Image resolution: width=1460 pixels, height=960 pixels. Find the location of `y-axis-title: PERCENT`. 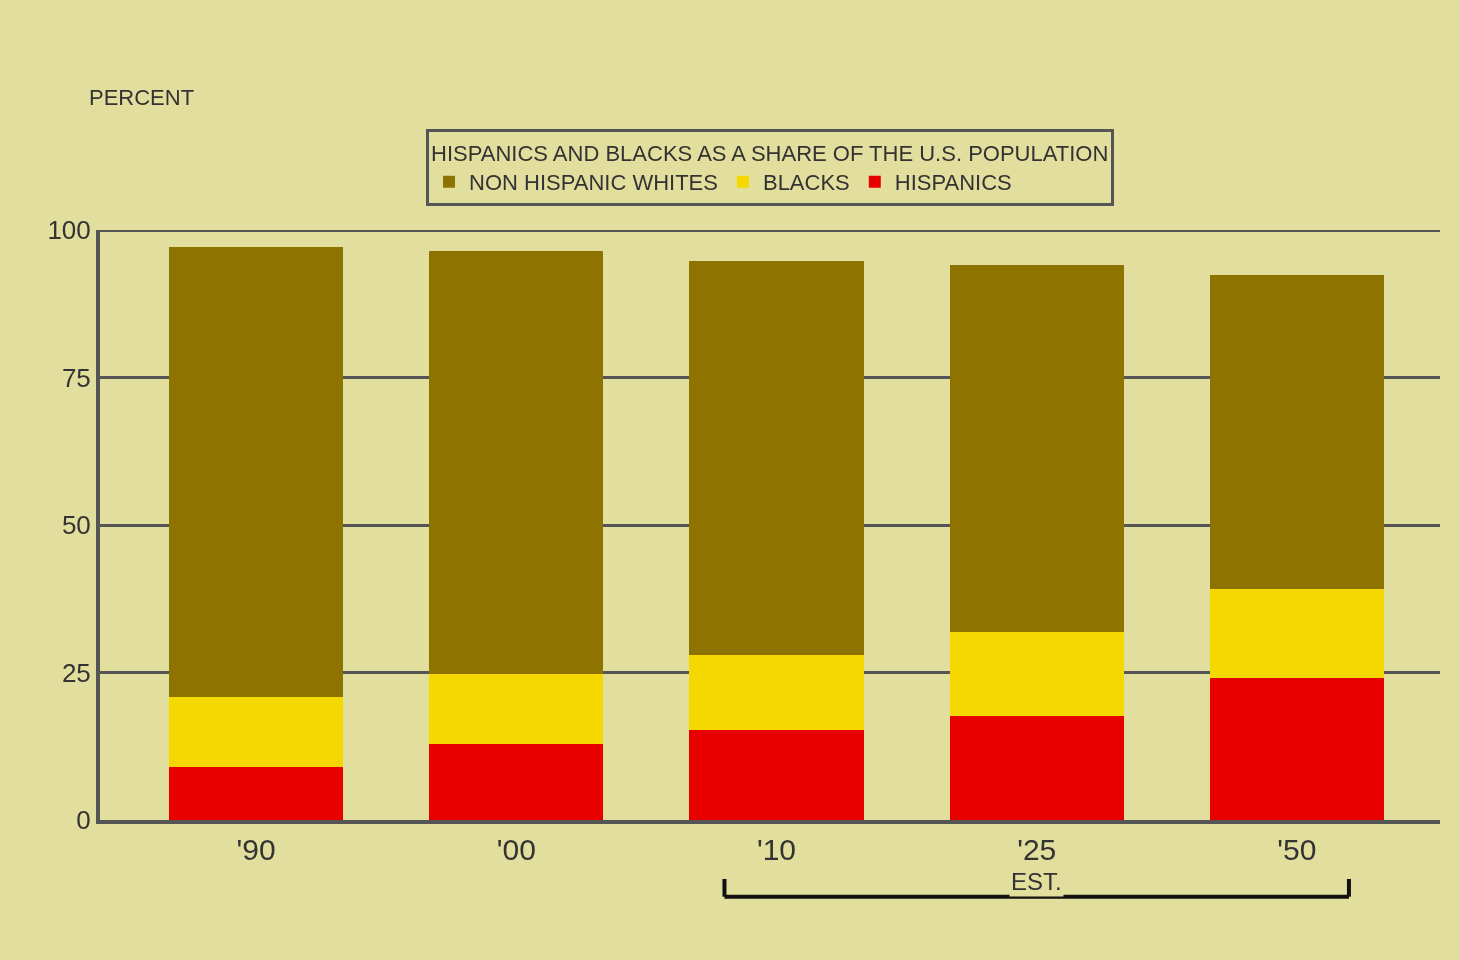

y-axis-title: PERCENT is located at coordinates (142, 97).